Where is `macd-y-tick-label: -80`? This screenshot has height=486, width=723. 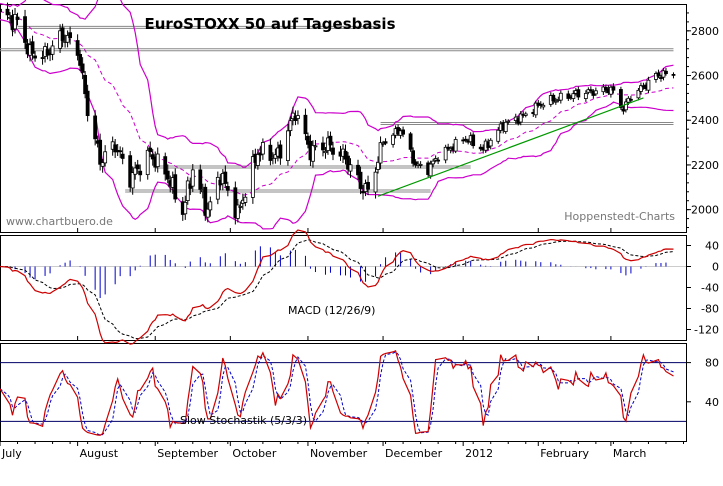 macd-y-tick-label: -80 is located at coordinates (710, 309).